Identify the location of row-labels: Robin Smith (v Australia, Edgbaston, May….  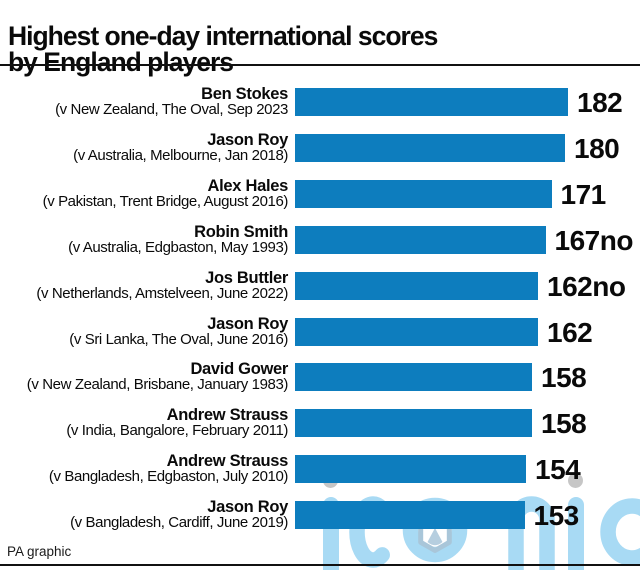
(144, 239).